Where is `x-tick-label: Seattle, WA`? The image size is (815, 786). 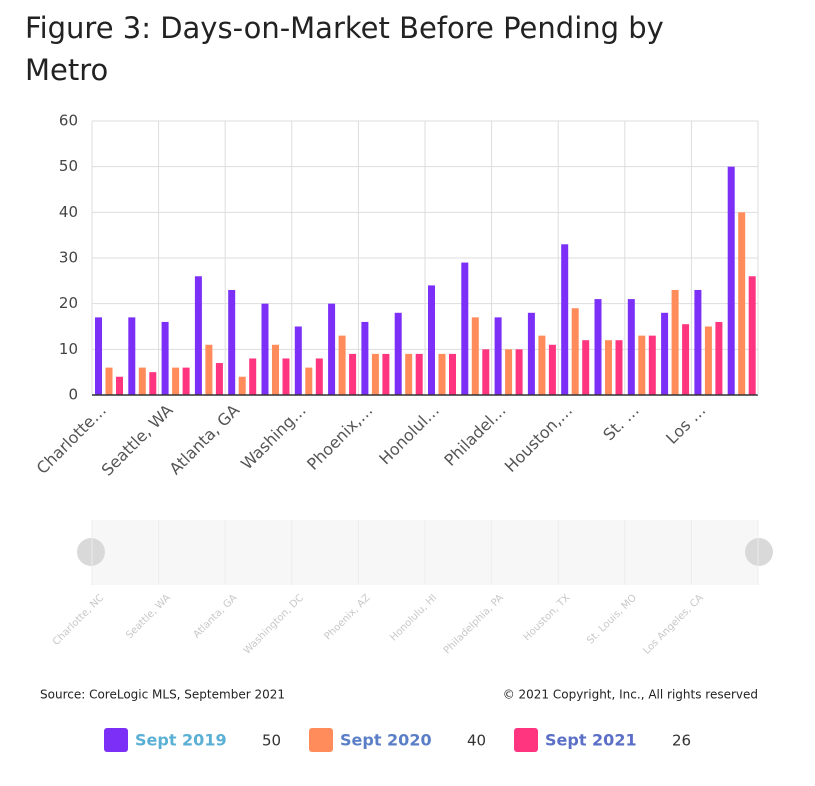
x-tick-label: Seattle, WA is located at coordinates (137, 440).